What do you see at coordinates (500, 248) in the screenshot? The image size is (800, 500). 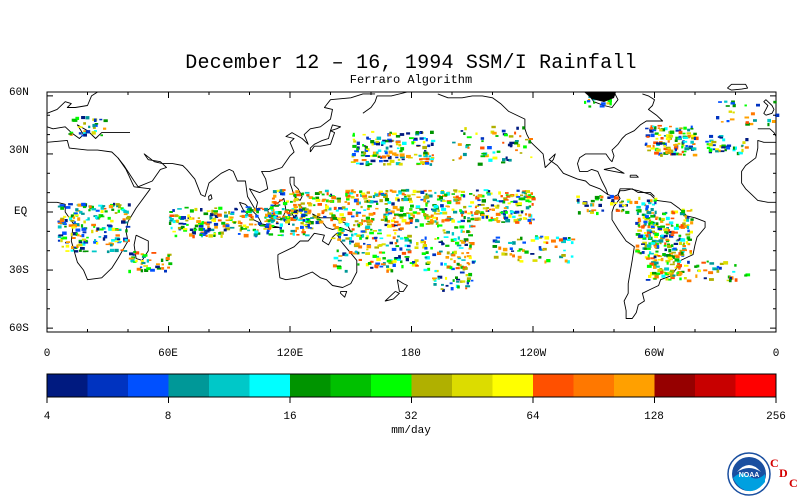 I see `rain-cell-2061` at bounding box center [500, 248].